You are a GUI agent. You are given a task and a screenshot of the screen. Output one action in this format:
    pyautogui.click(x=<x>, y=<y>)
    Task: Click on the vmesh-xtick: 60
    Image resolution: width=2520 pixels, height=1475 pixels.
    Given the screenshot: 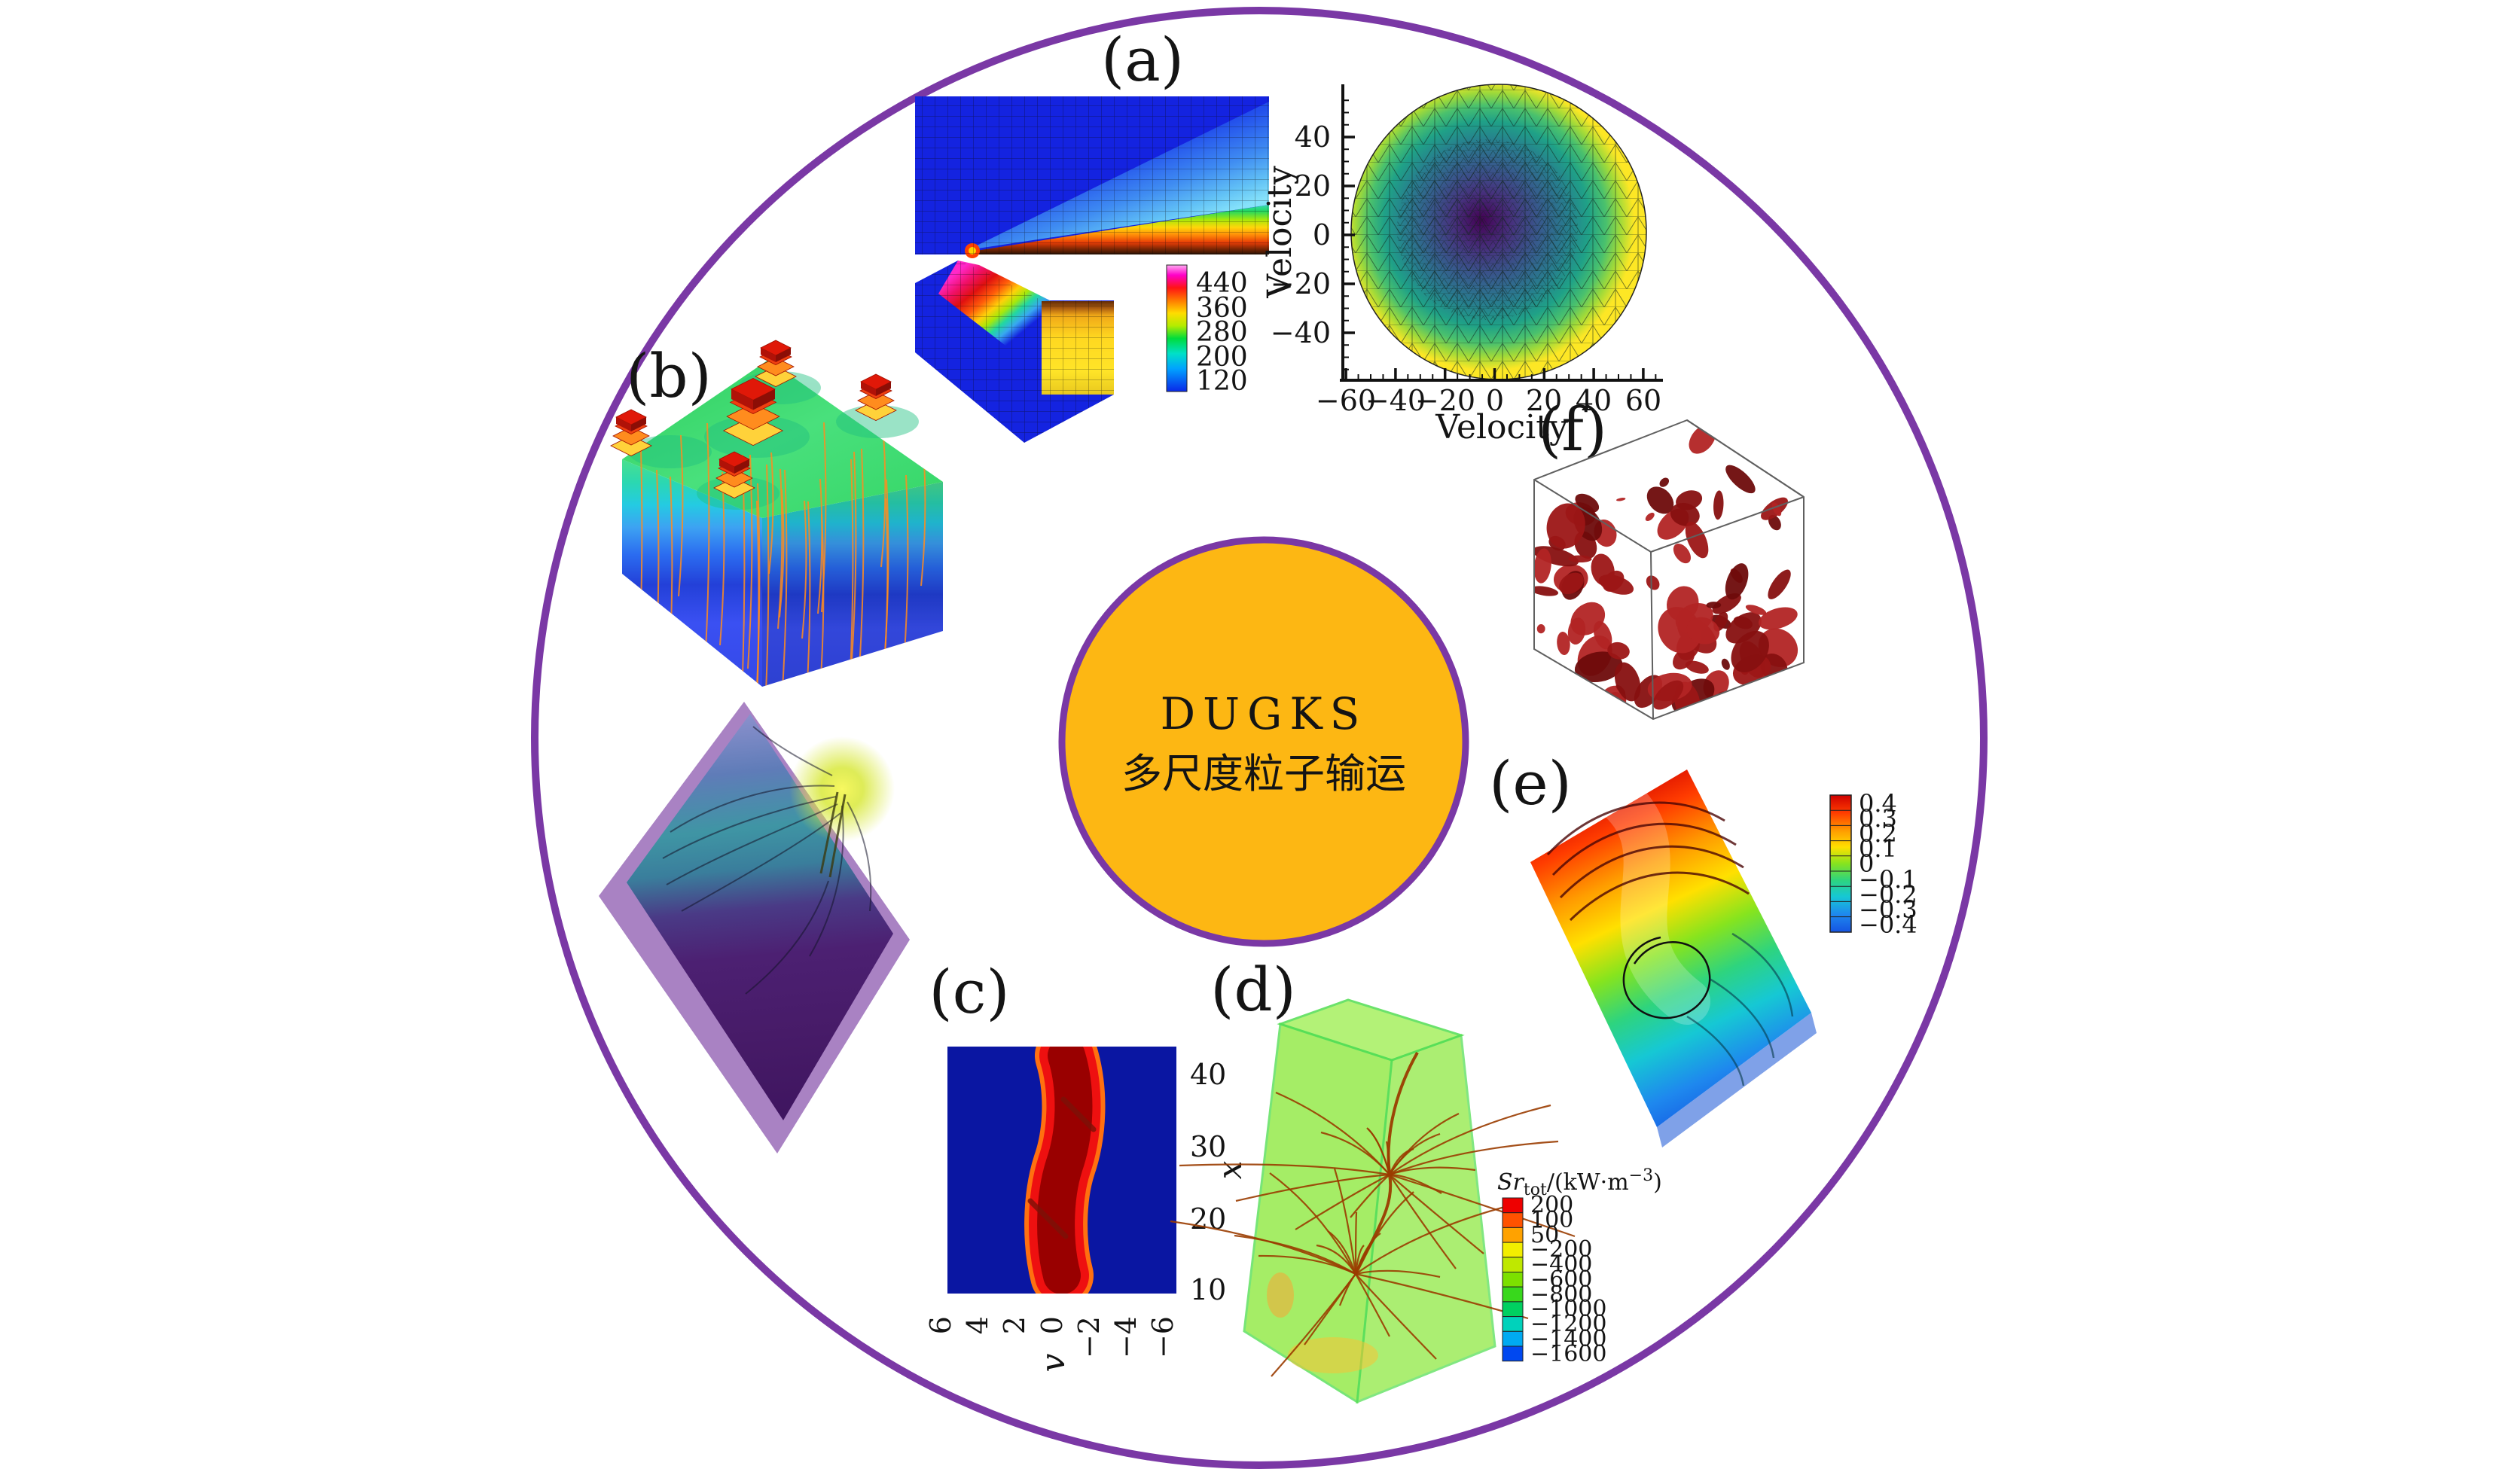 What is the action you would take?
    pyautogui.click(x=1643, y=400)
    